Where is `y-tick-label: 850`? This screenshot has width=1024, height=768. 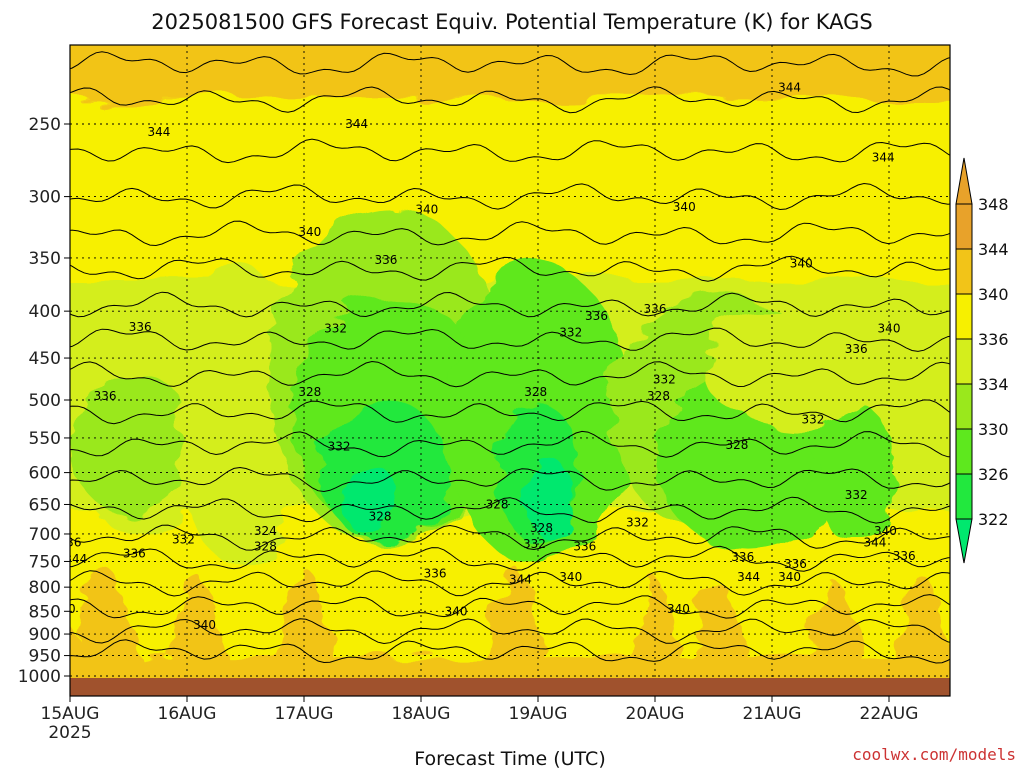 y-tick-label: 850 is located at coordinates (45, 612).